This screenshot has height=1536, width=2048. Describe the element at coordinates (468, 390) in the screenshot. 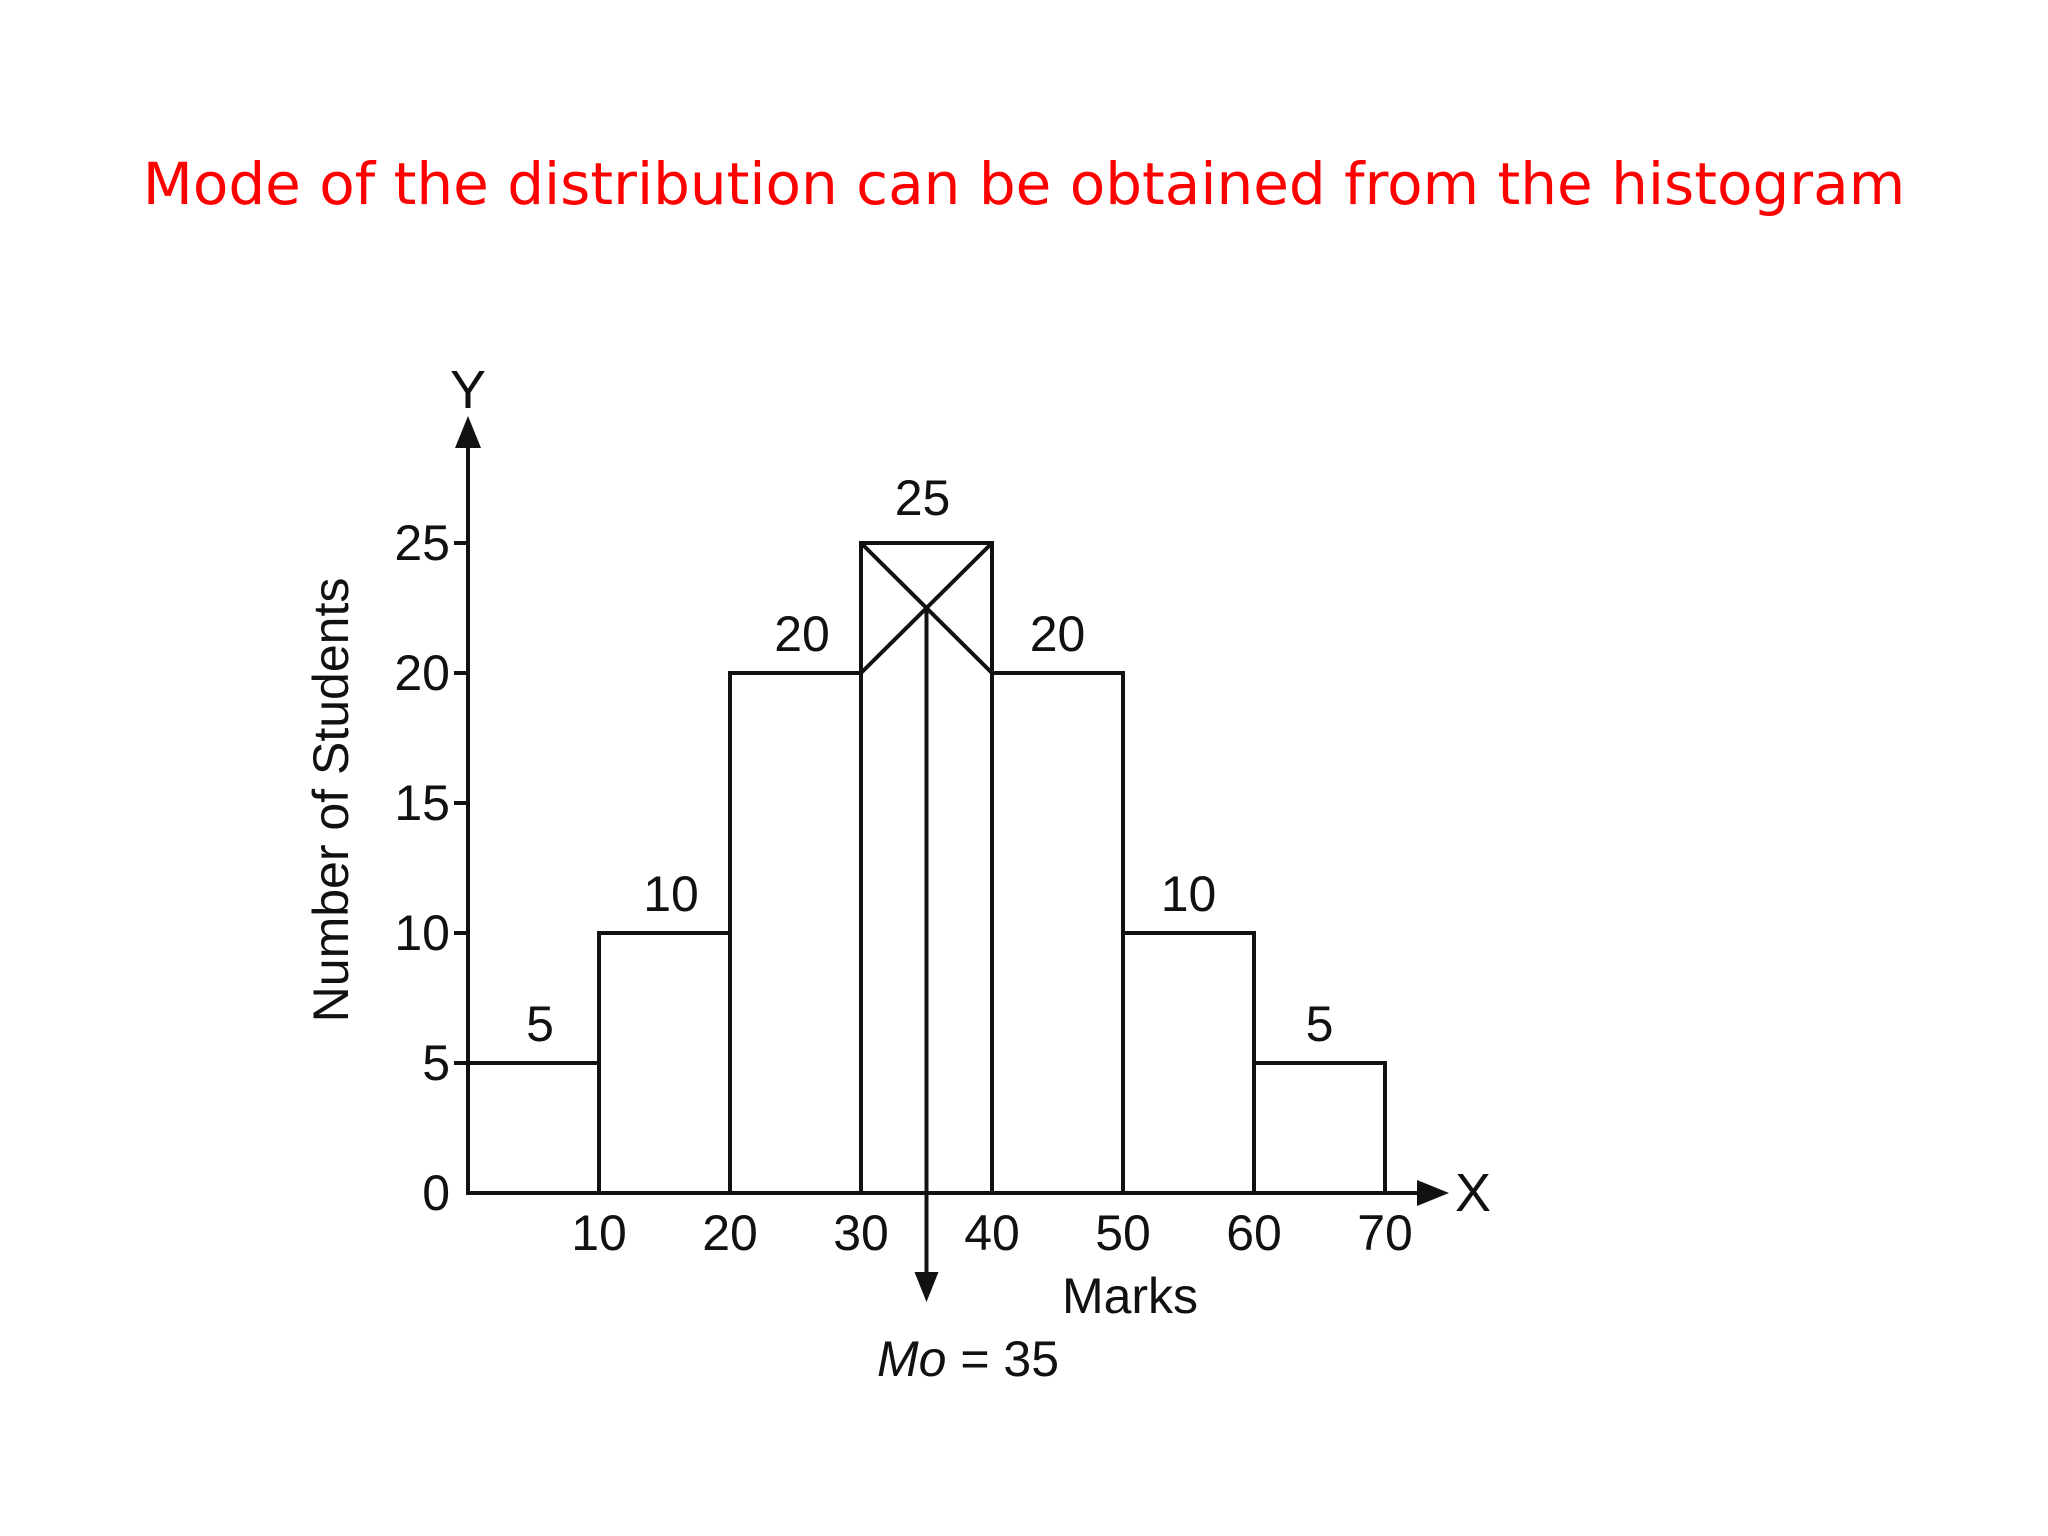

I see `y-axis-letter: Y` at that location.